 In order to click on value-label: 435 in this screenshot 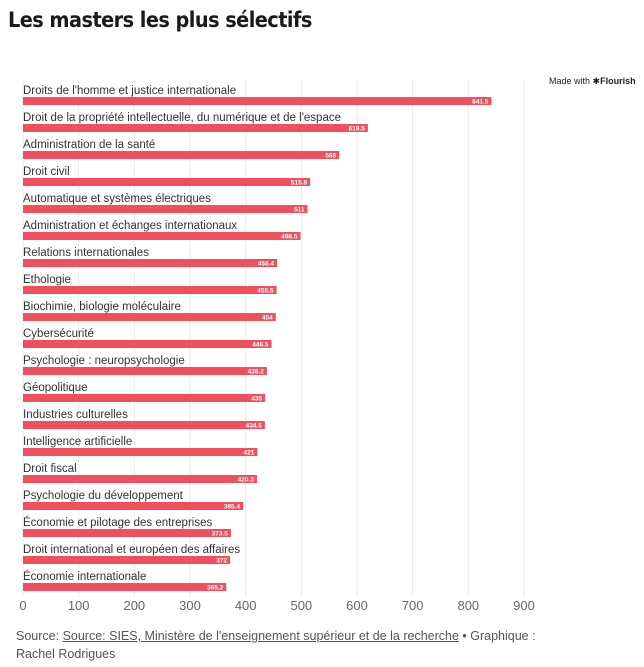, I will do `click(256, 399)`.